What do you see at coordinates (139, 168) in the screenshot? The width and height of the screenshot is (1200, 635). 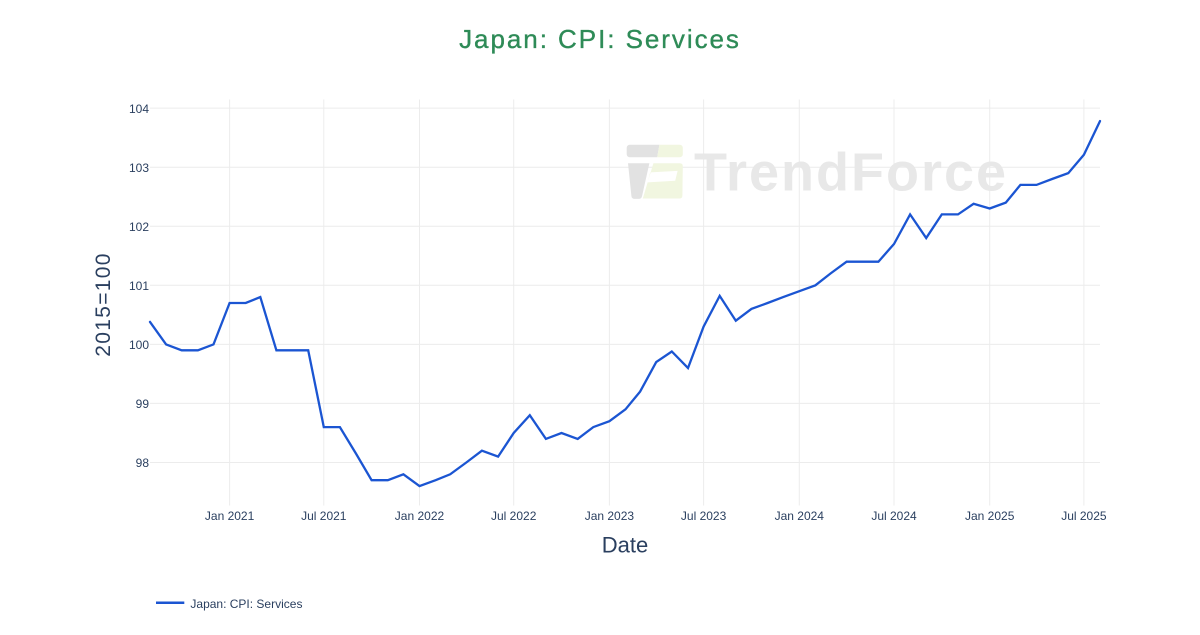 I see `svg-text: 103` at bounding box center [139, 168].